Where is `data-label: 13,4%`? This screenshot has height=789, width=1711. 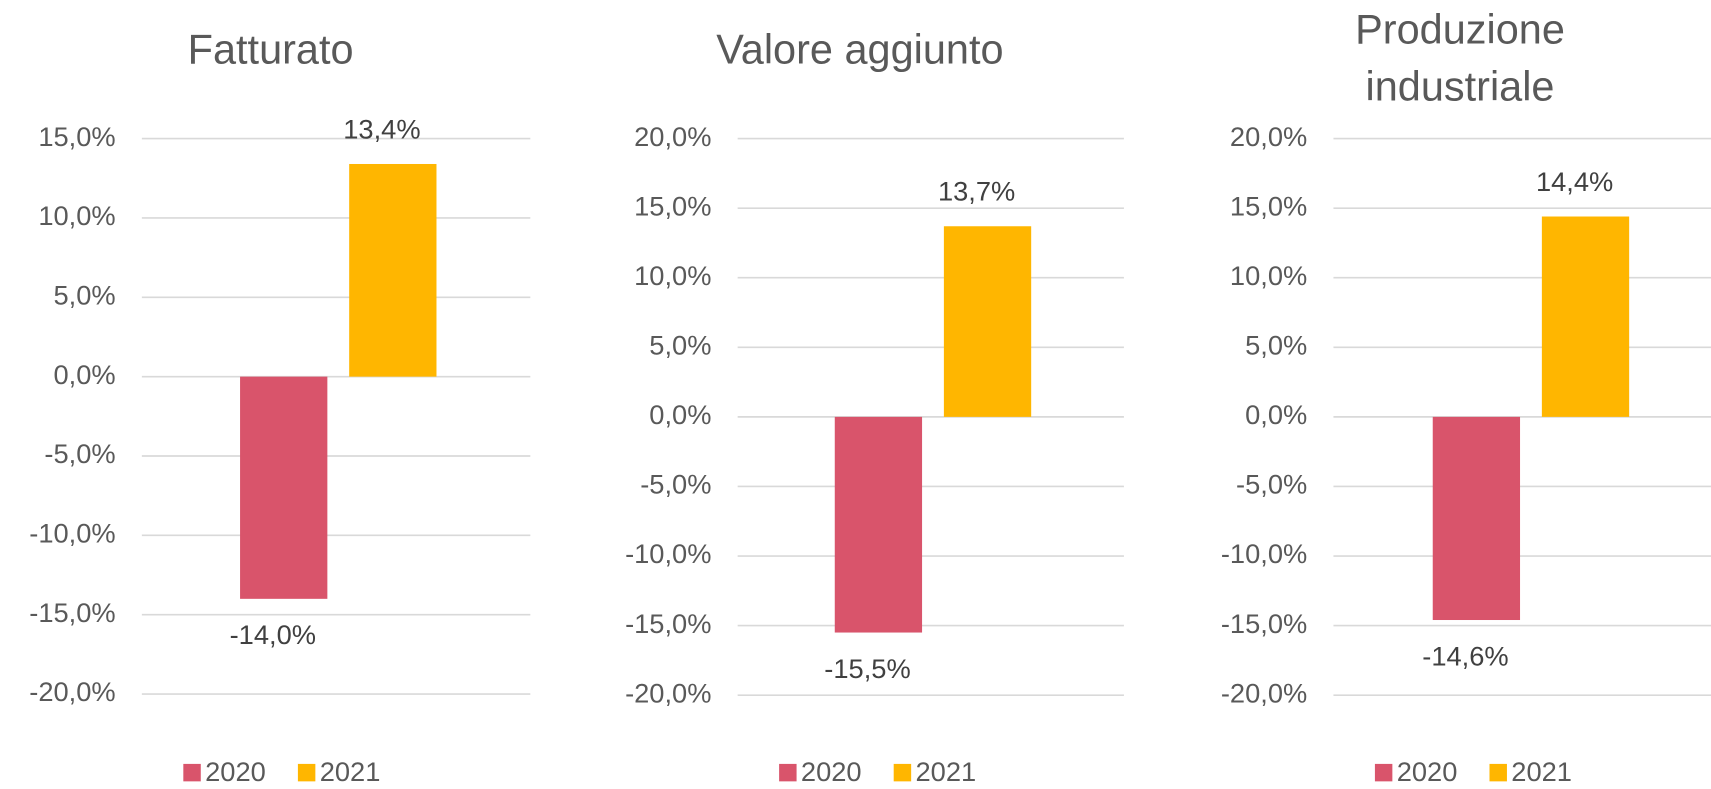
data-label: 13,4% is located at coordinates (381, 128).